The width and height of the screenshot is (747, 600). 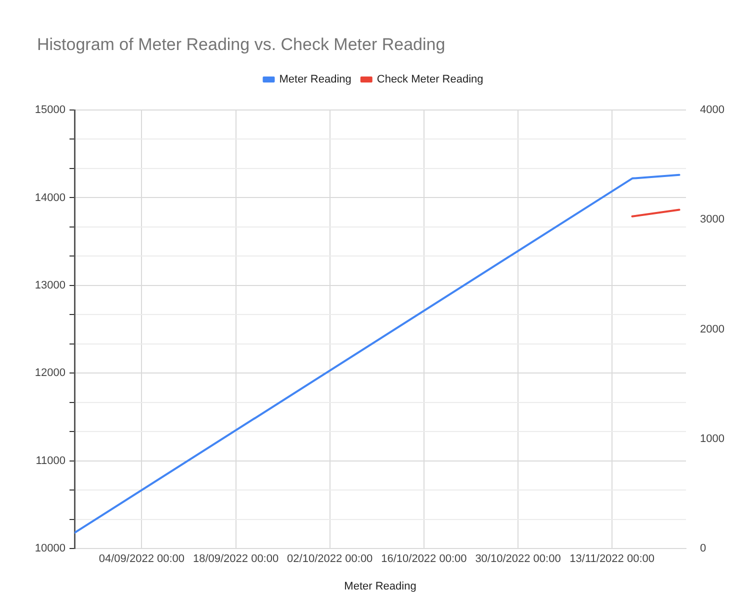 What do you see at coordinates (518, 559) in the screenshot?
I see `x-tick-label: 30/10/2022 00:00` at bounding box center [518, 559].